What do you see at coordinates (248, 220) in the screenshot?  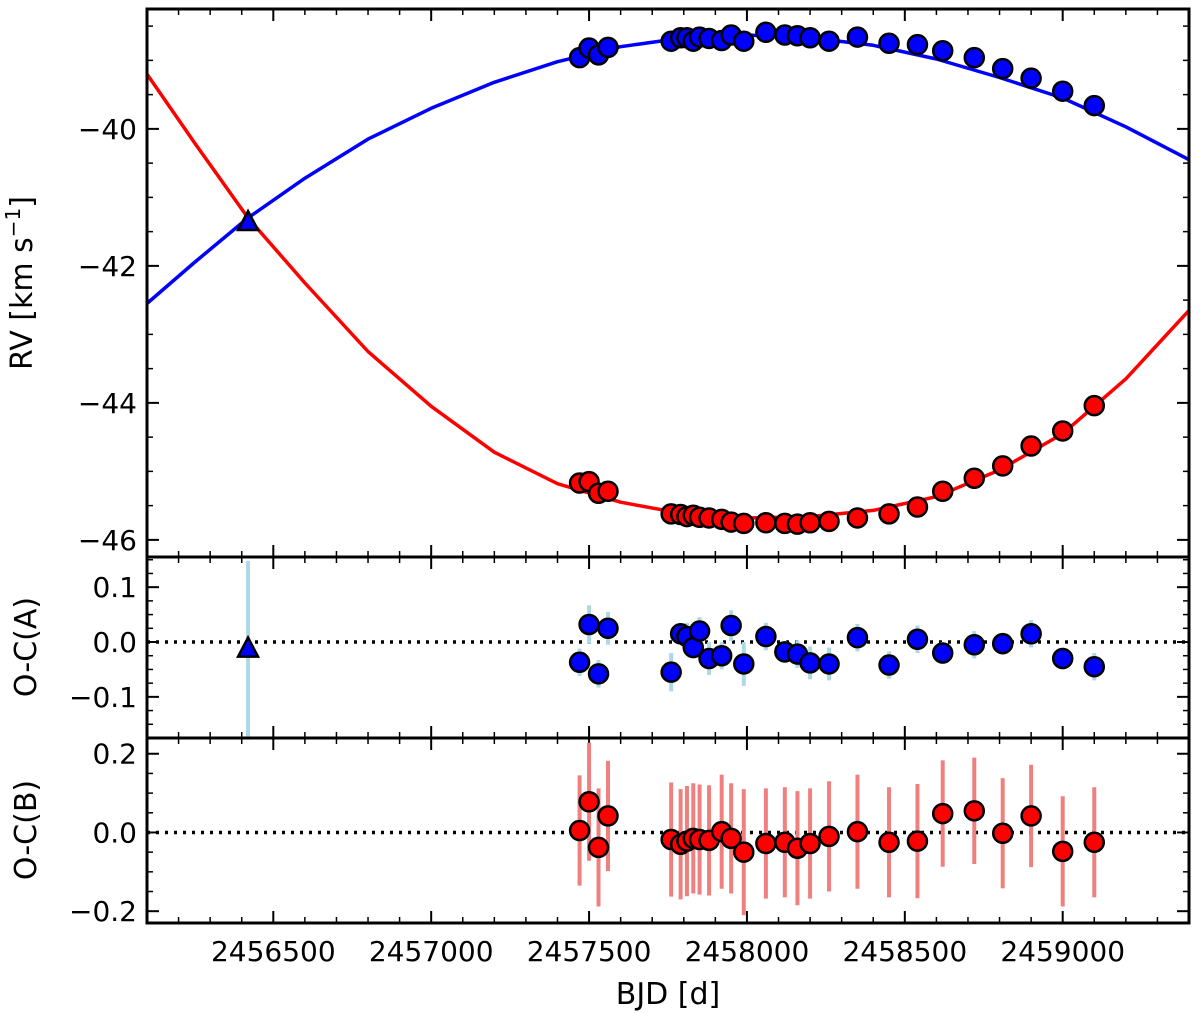 I see `rv-point-triangle` at bounding box center [248, 220].